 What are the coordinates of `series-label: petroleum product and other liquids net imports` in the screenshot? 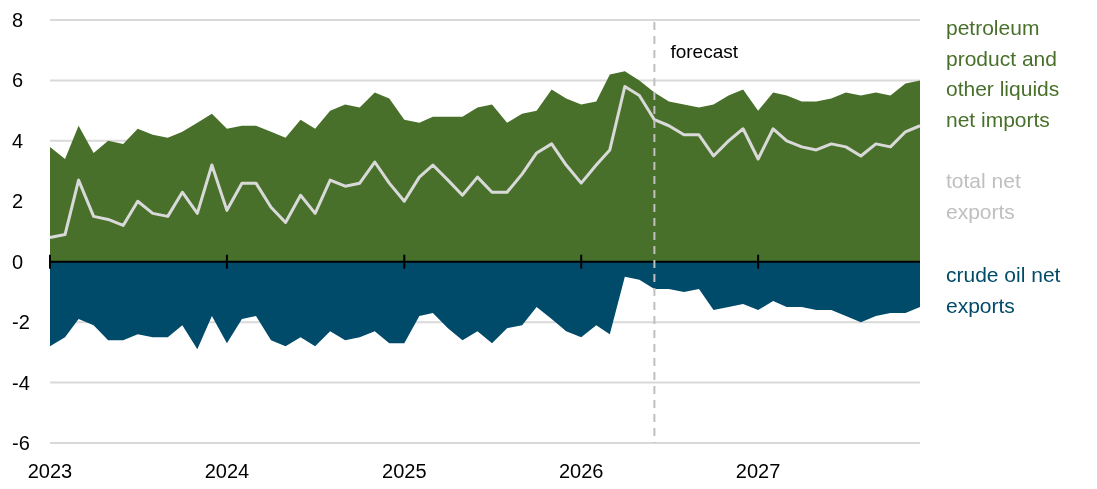 It's located at (1003, 73).